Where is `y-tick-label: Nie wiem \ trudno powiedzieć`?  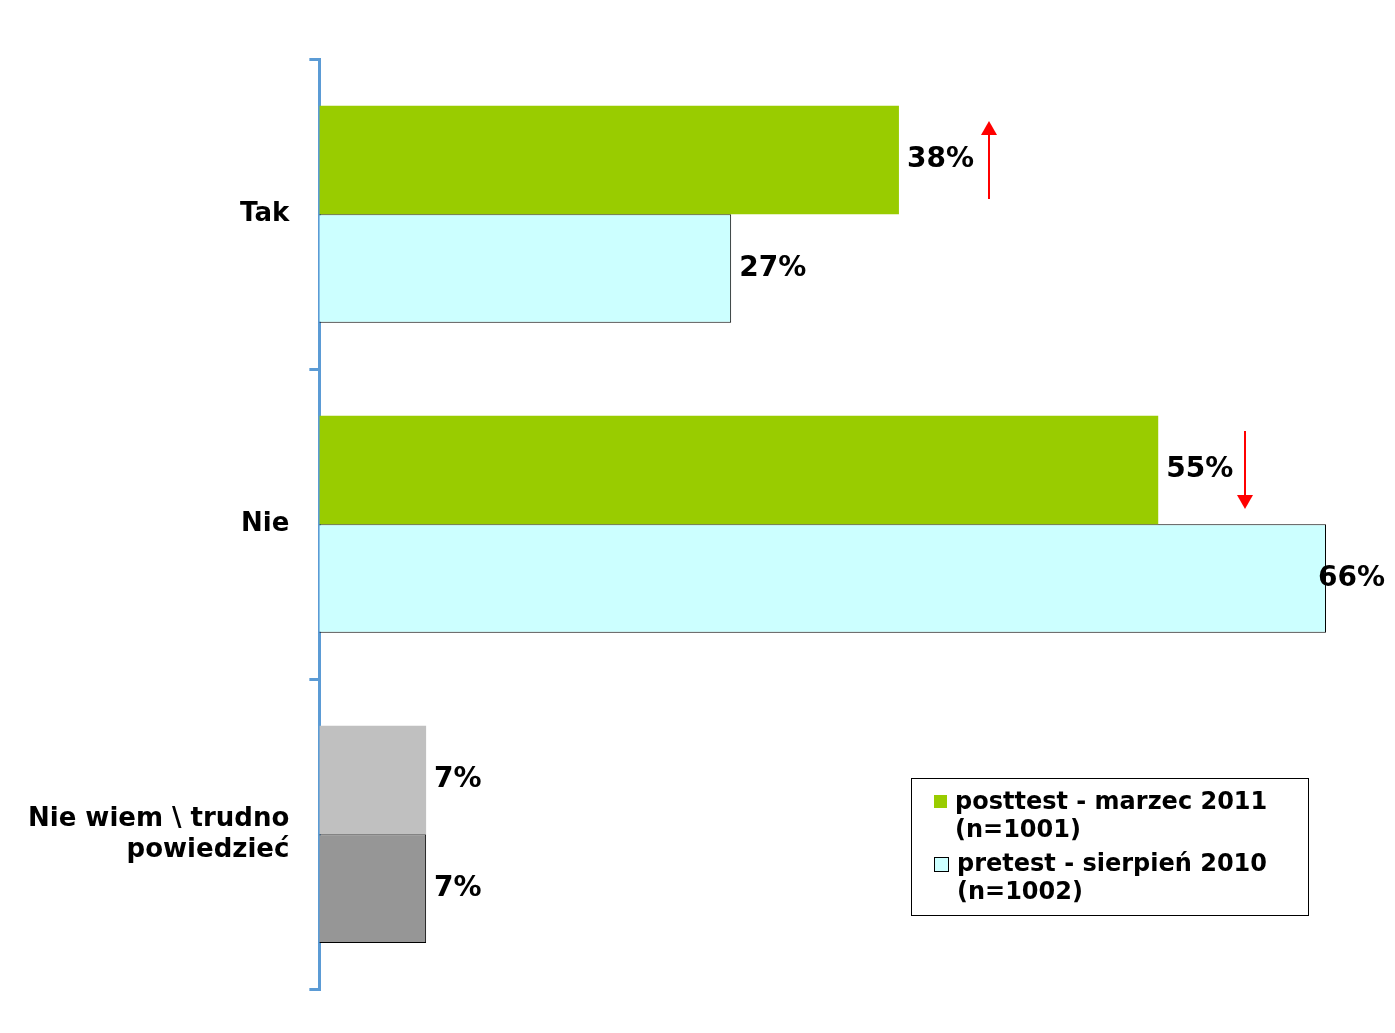
y-tick-label: Nie wiem \ trudno powiedzieć is located at coordinates (159, 832).